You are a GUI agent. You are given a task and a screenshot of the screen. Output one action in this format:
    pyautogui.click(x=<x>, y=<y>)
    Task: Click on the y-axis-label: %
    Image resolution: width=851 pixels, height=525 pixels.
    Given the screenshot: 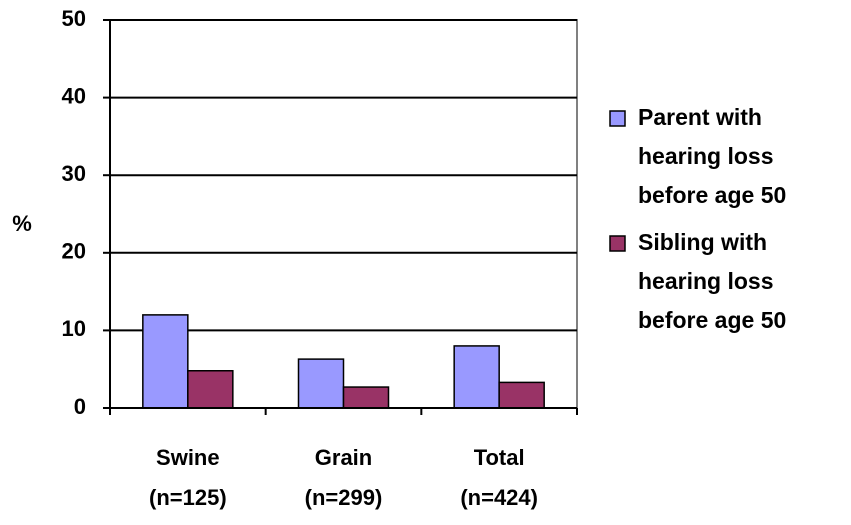 What is the action you would take?
    pyautogui.click(x=22, y=223)
    